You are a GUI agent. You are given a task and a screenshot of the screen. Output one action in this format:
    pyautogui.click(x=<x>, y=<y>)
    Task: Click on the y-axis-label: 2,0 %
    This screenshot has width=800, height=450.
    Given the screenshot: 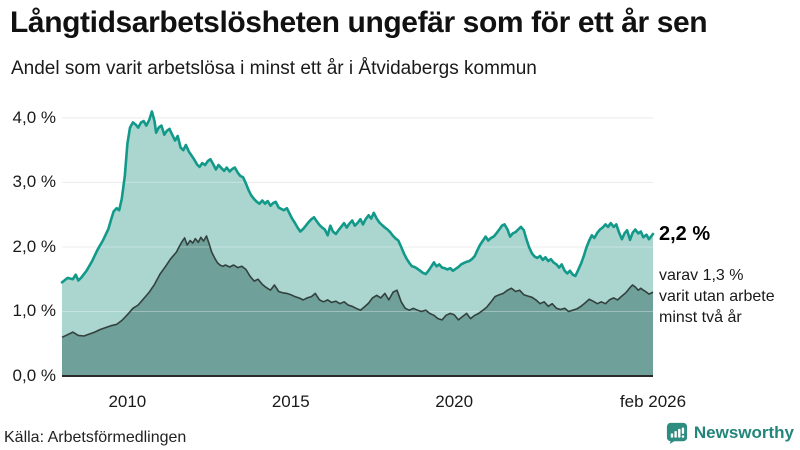 What is the action you would take?
    pyautogui.click(x=34, y=246)
    